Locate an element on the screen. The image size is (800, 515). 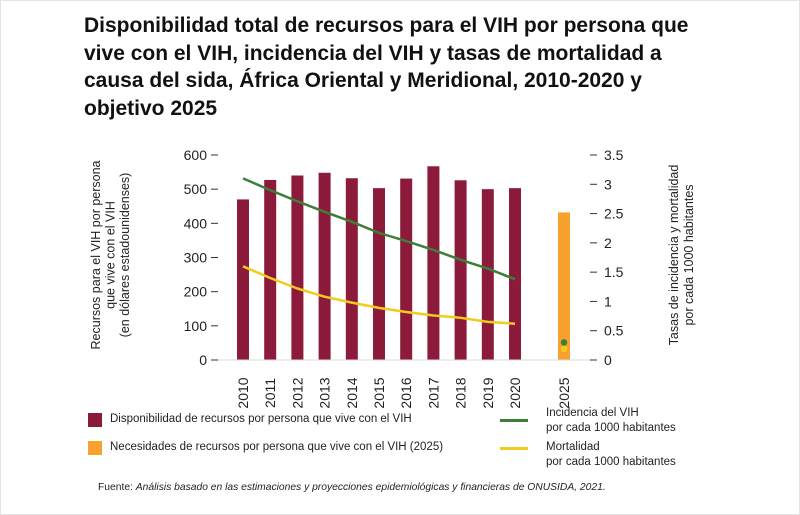
right-axis-title-line: Tasas de incidencia y mortalidad is located at coordinates (674, 255).